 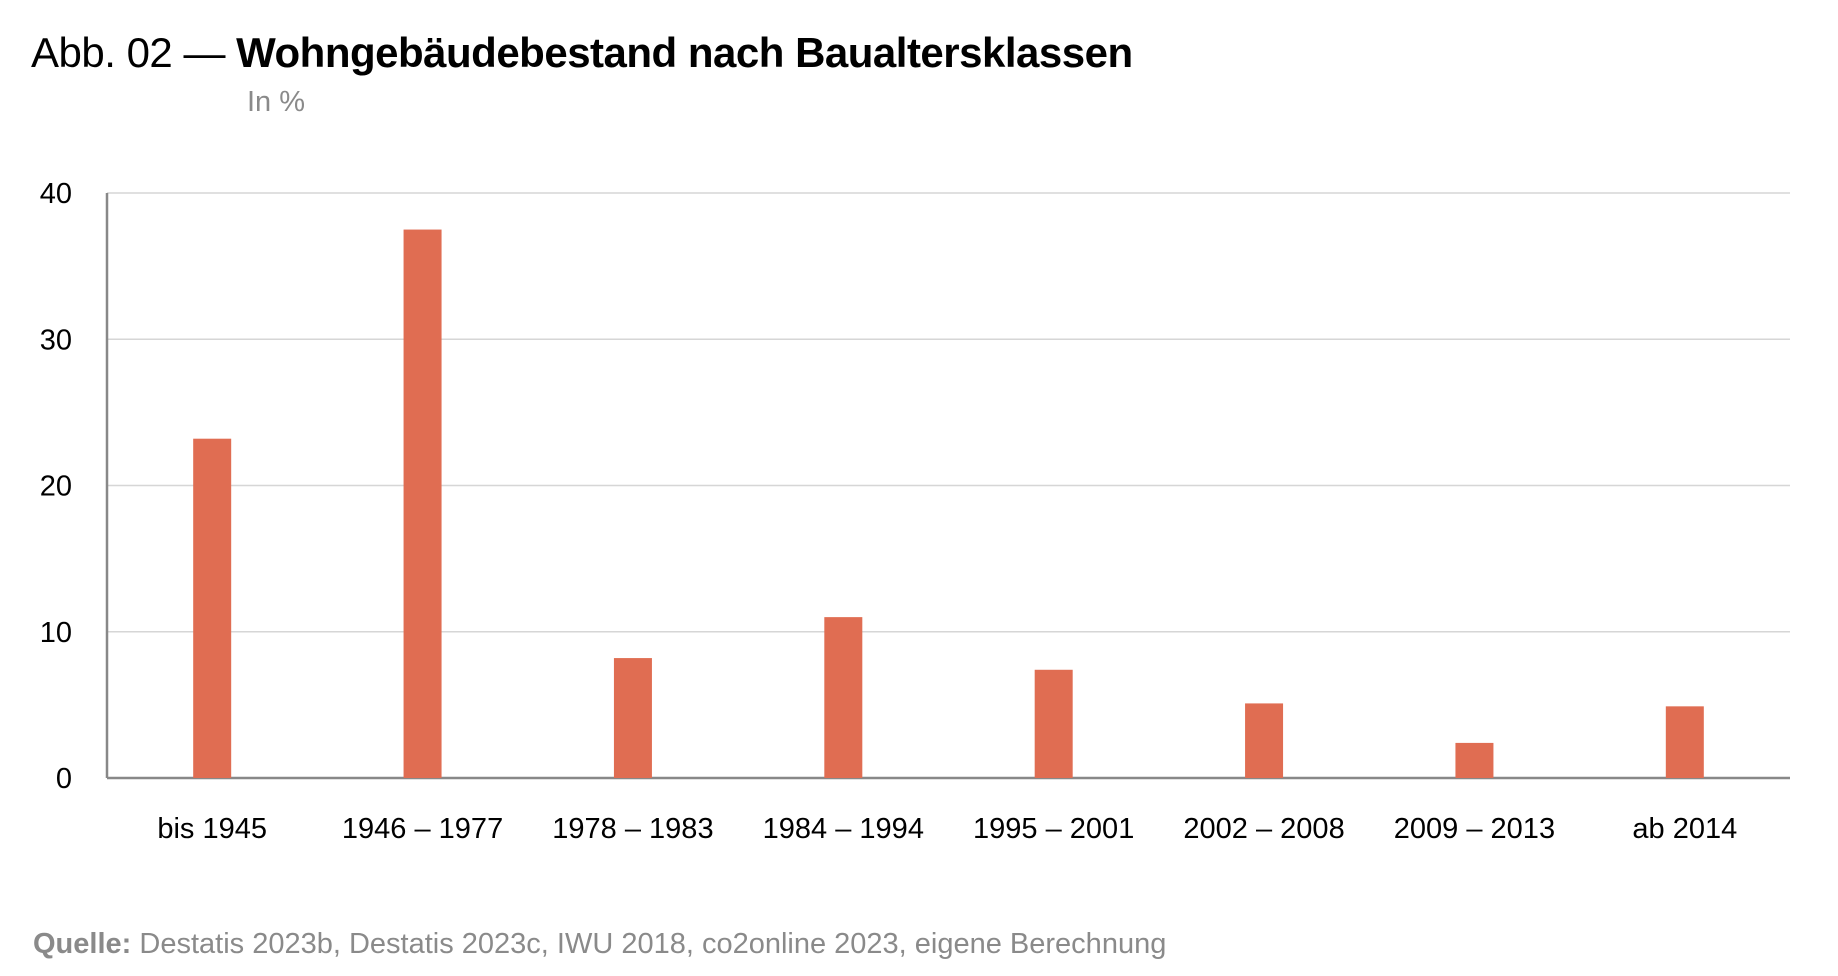 What do you see at coordinates (56, 340) in the screenshot?
I see `y-tick-label: 30` at bounding box center [56, 340].